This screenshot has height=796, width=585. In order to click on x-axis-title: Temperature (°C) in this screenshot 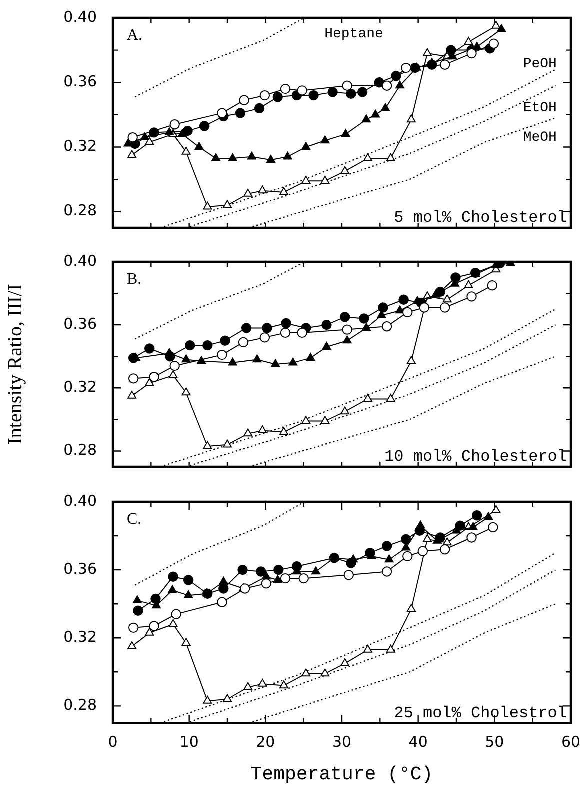, I will do `click(342, 775)`.